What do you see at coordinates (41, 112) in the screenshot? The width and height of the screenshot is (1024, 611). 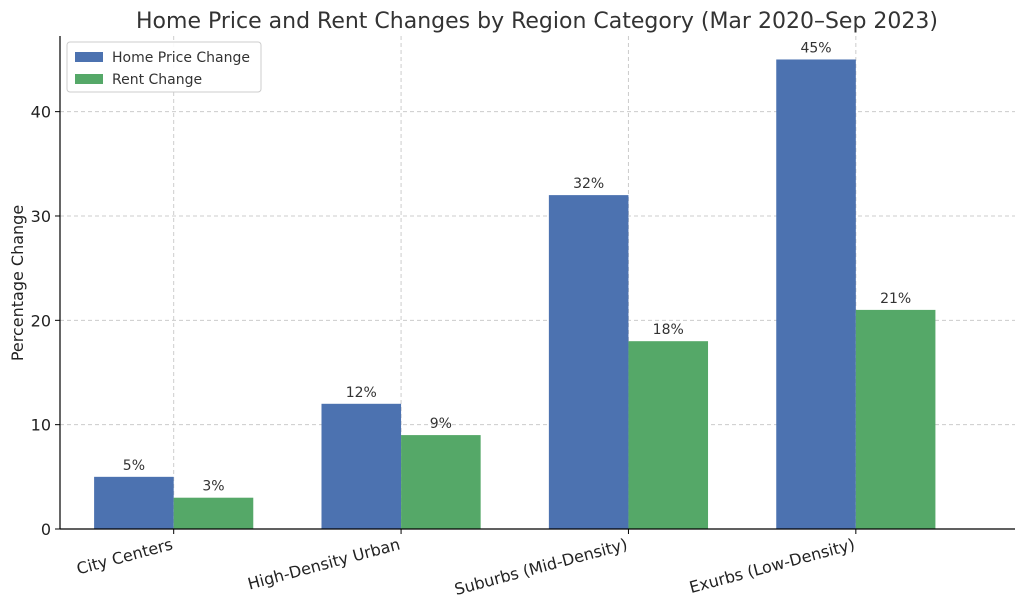 I see `y-tick-label: 40` at bounding box center [41, 112].